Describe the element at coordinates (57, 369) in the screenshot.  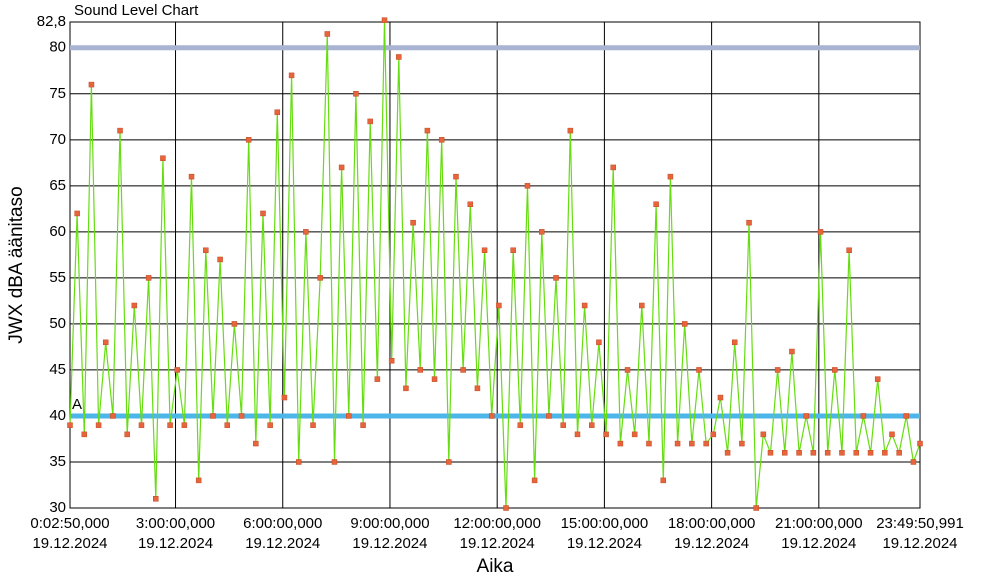
I see `y-tick-label: 45` at that location.